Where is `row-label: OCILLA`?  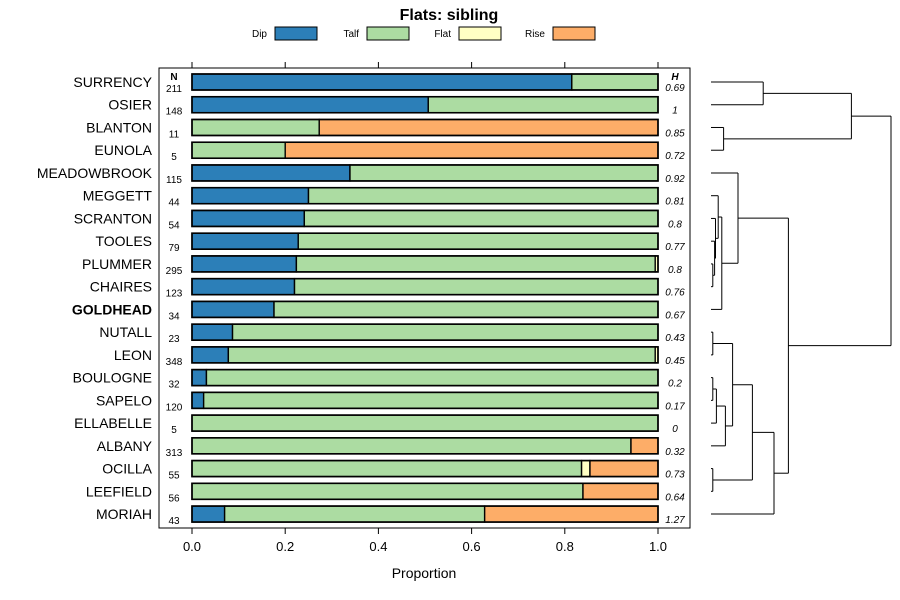
row-label: OCILLA is located at coordinates (127, 469).